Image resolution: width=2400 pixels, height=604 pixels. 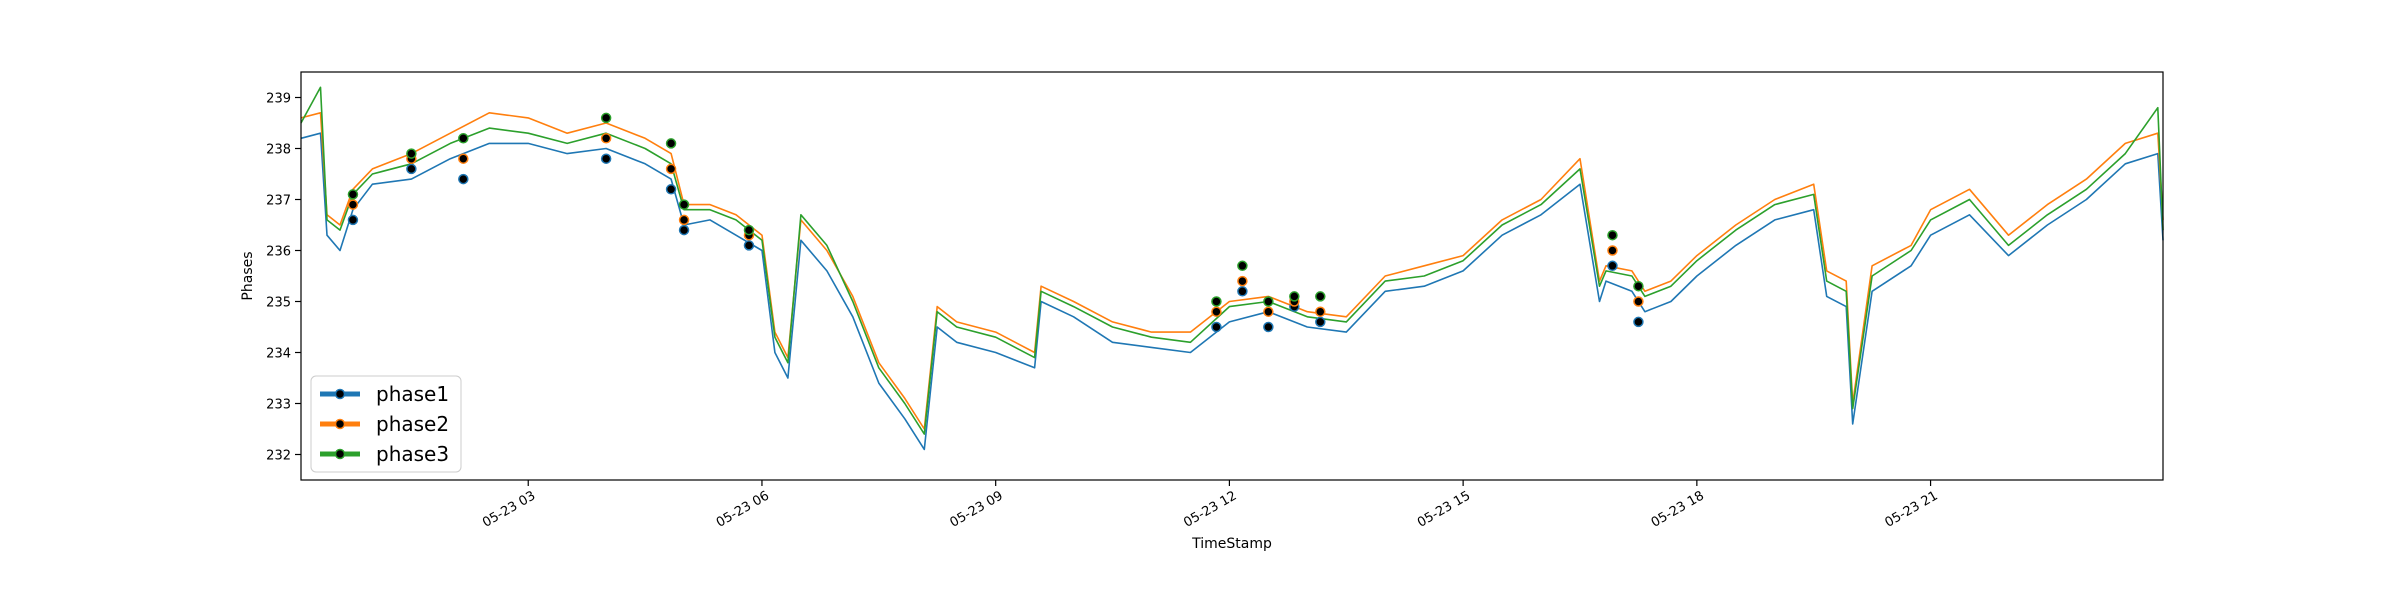 I want to click on y-axis-label: Phases, so click(x=248, y=275).